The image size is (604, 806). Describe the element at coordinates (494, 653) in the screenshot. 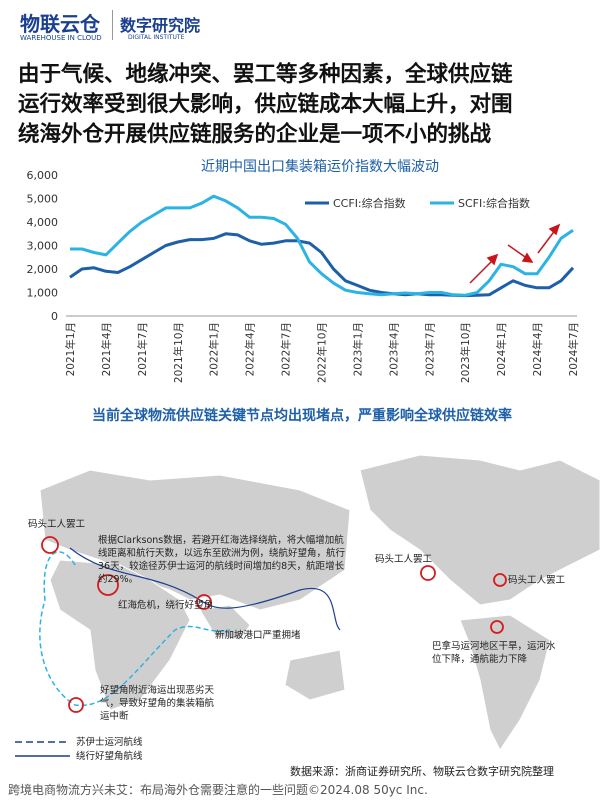

I see `annotation: 巴拿马运河地区干旱，运河水位下降，通航能力下降` at that location.